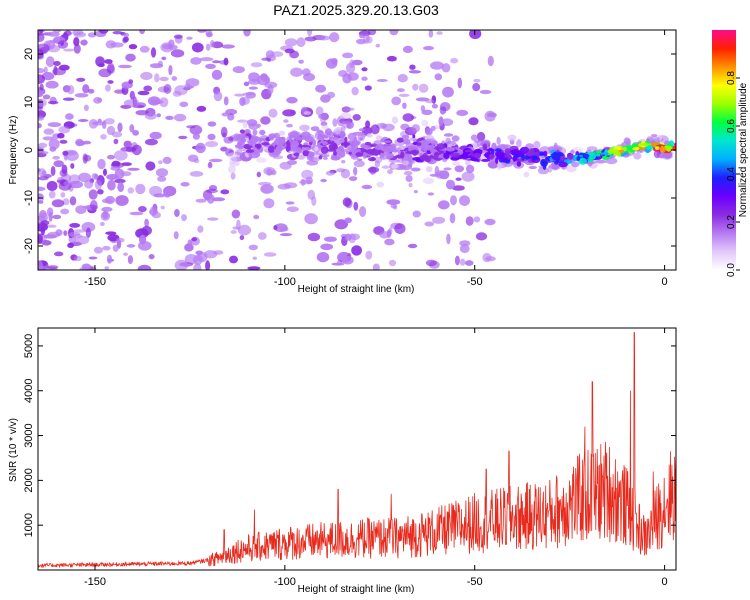 The width and height of the screenshot is (750, 600). Describe the element at coordinates (731, 78) in the screenshot. I see `colorbar-tick-label: 0.8` at that location.